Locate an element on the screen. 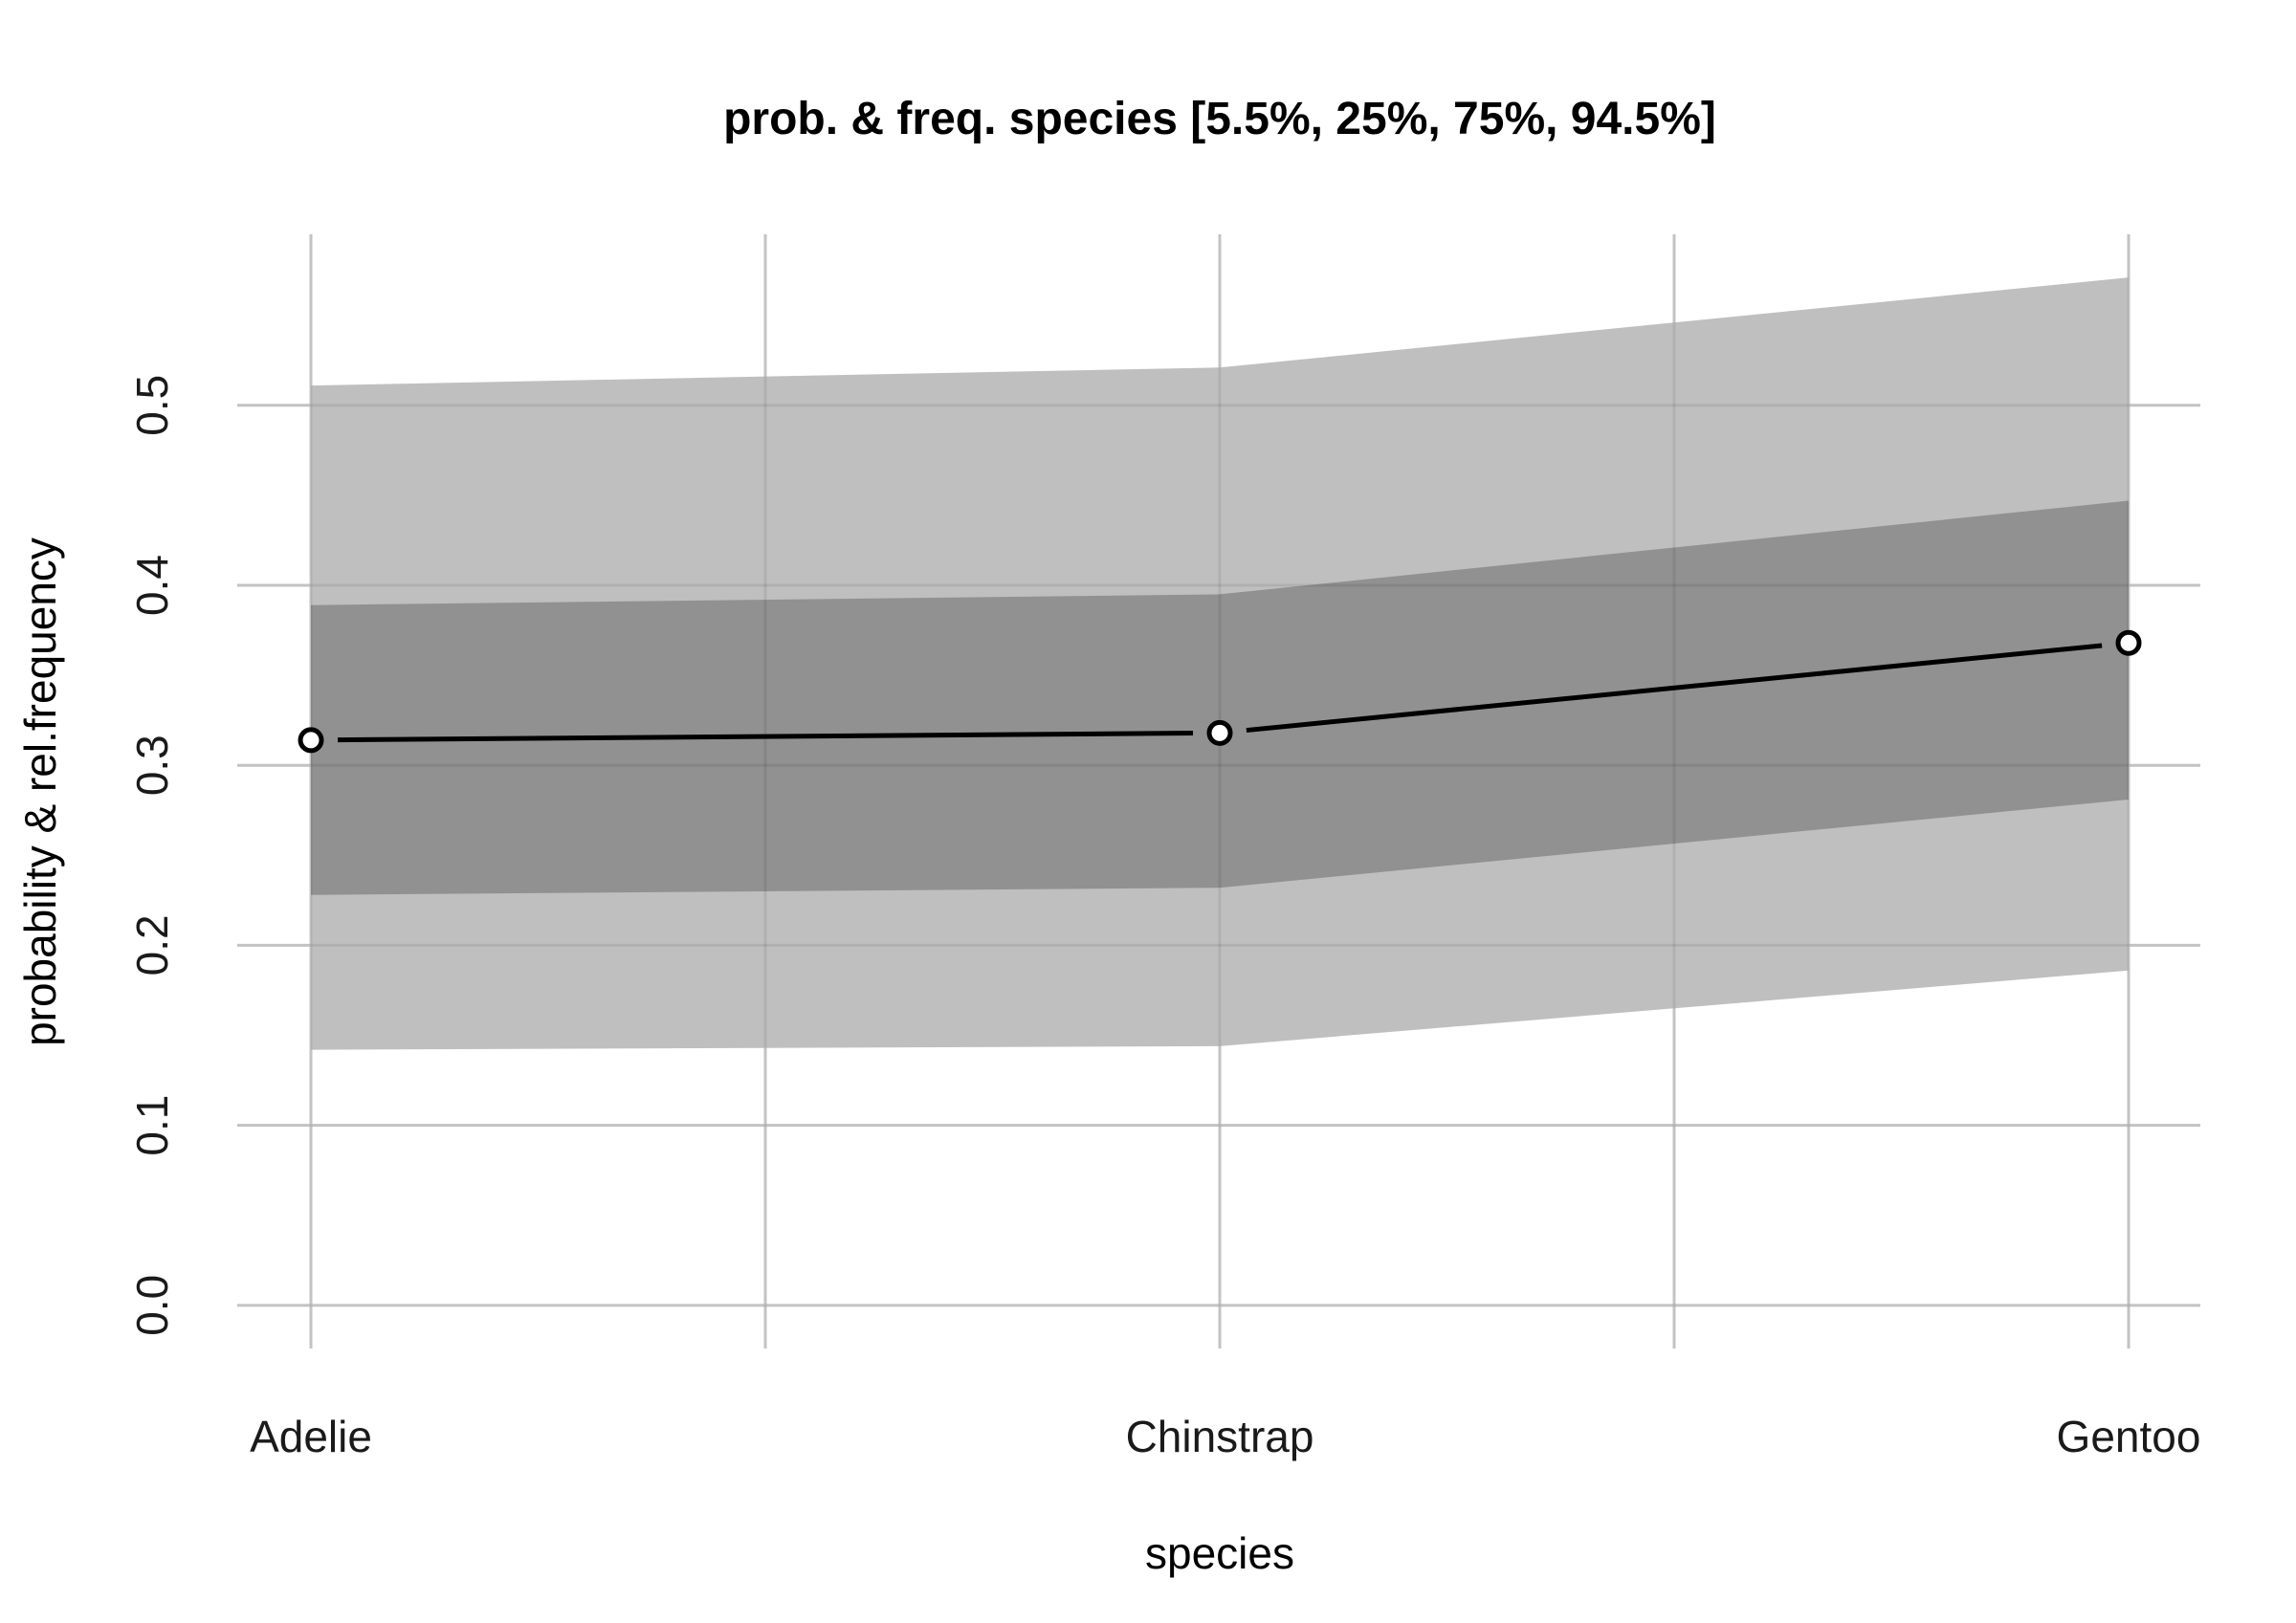 This screenshot has width=2296, height=1623. x-tick-label-gentoo: Gentoo is located at coordinates (2129, 1436).